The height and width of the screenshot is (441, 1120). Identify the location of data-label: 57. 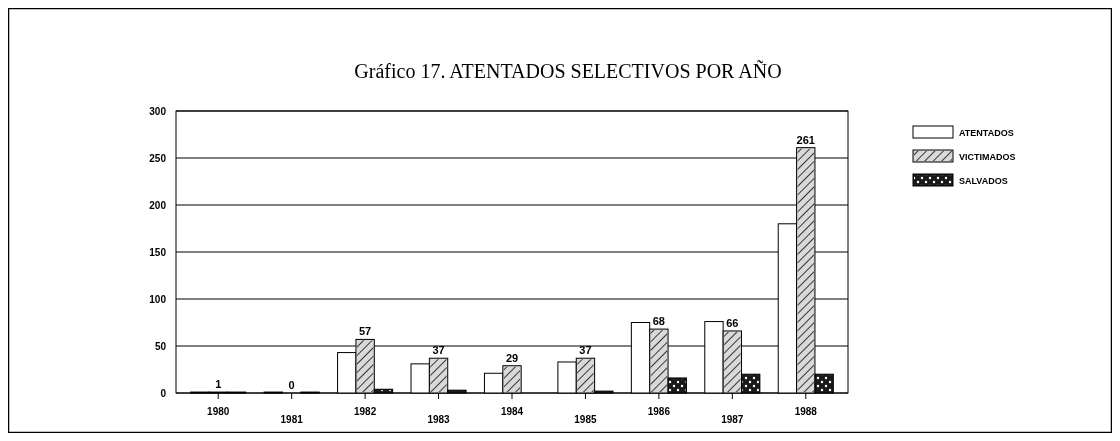
(365, 331).